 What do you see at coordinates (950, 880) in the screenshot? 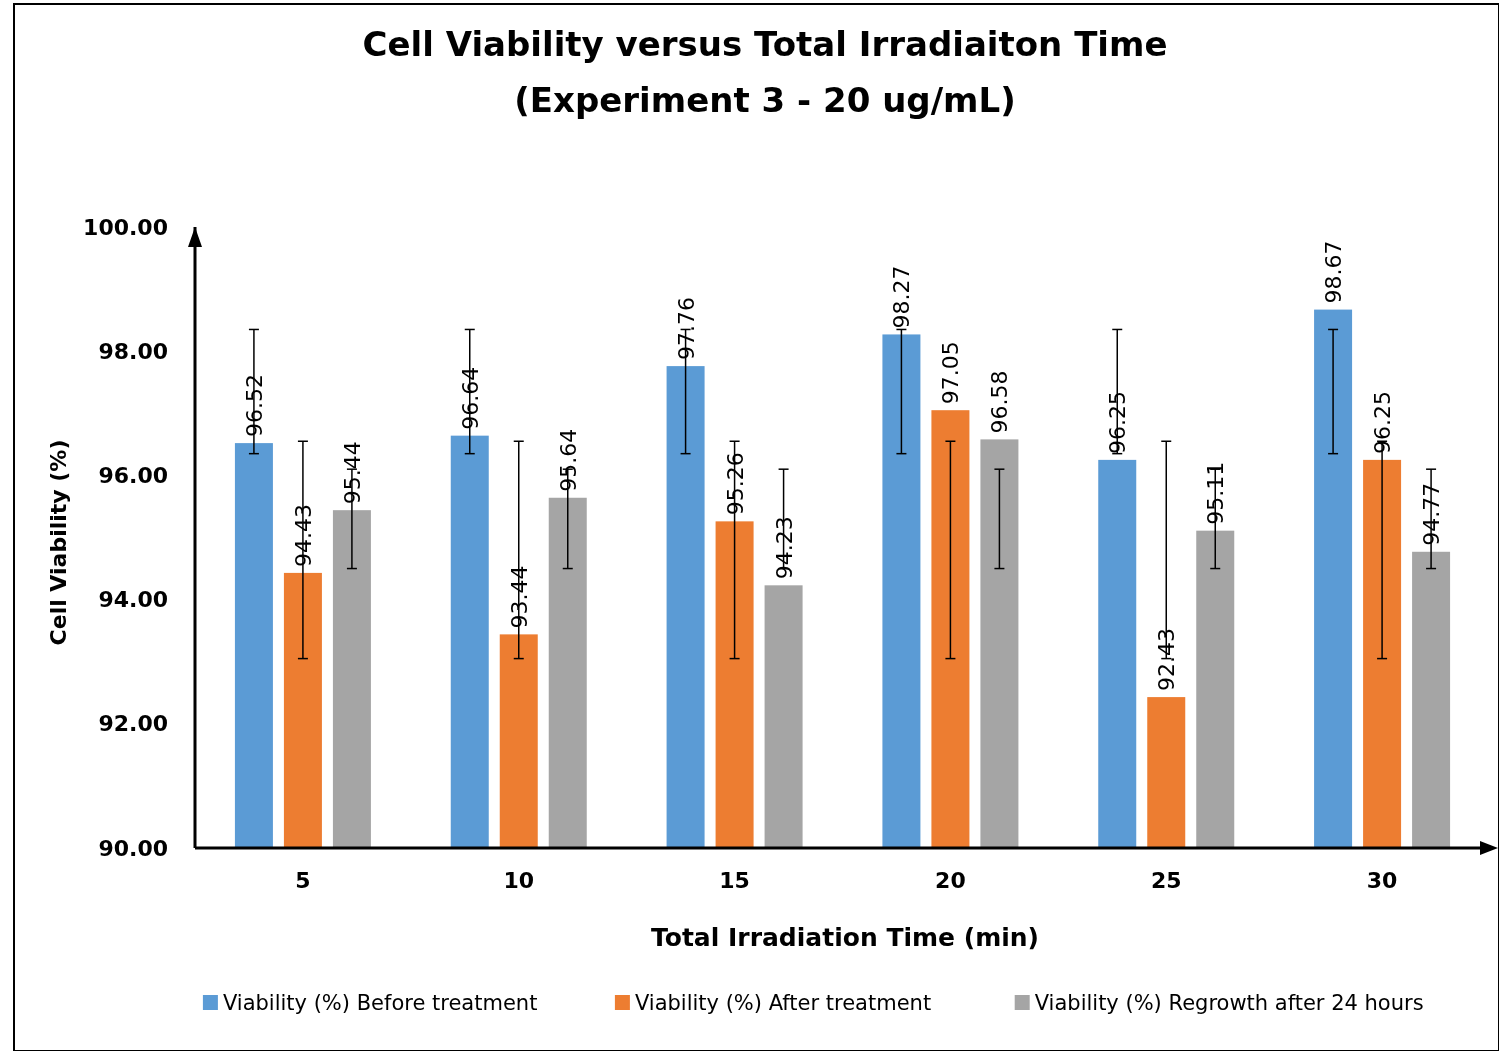
I see `x-tick-label: 20` at bounding box center [950, 880].